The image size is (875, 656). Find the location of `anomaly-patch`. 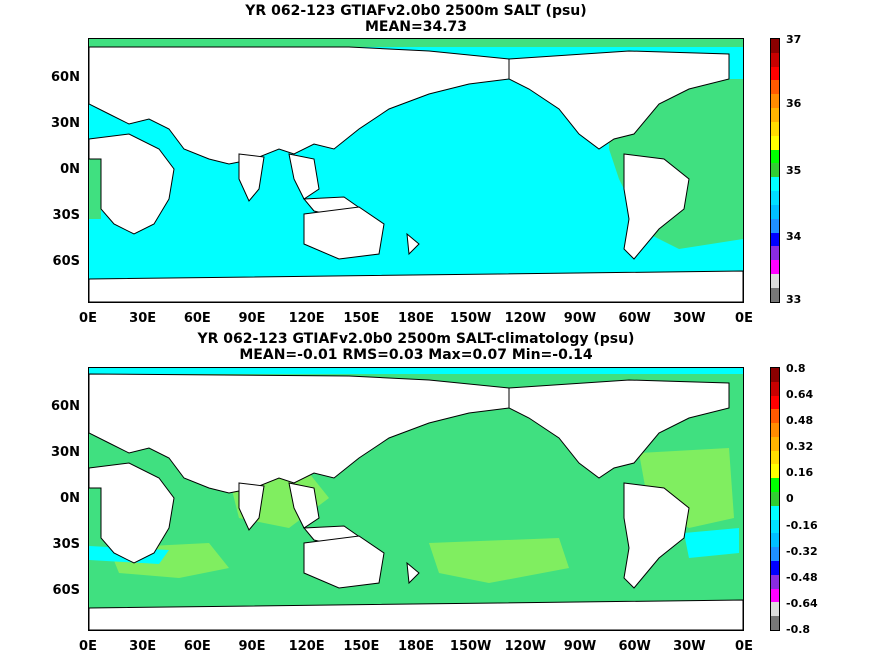

anomaly-patch is located at coordinates (499, 560).